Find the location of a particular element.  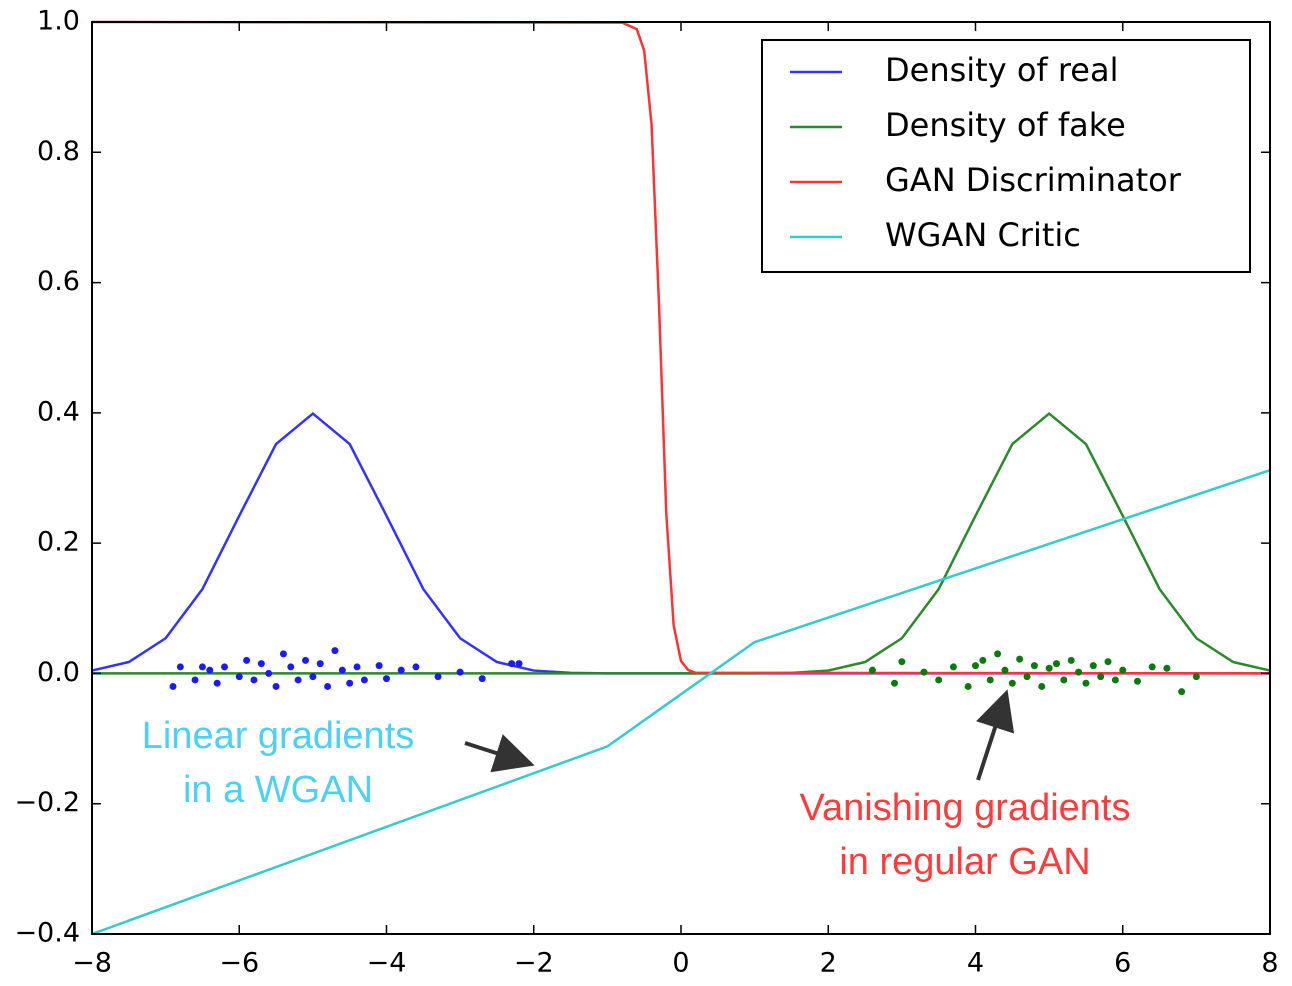

annotation: in regular GAN is located at coordinates (964, 862).